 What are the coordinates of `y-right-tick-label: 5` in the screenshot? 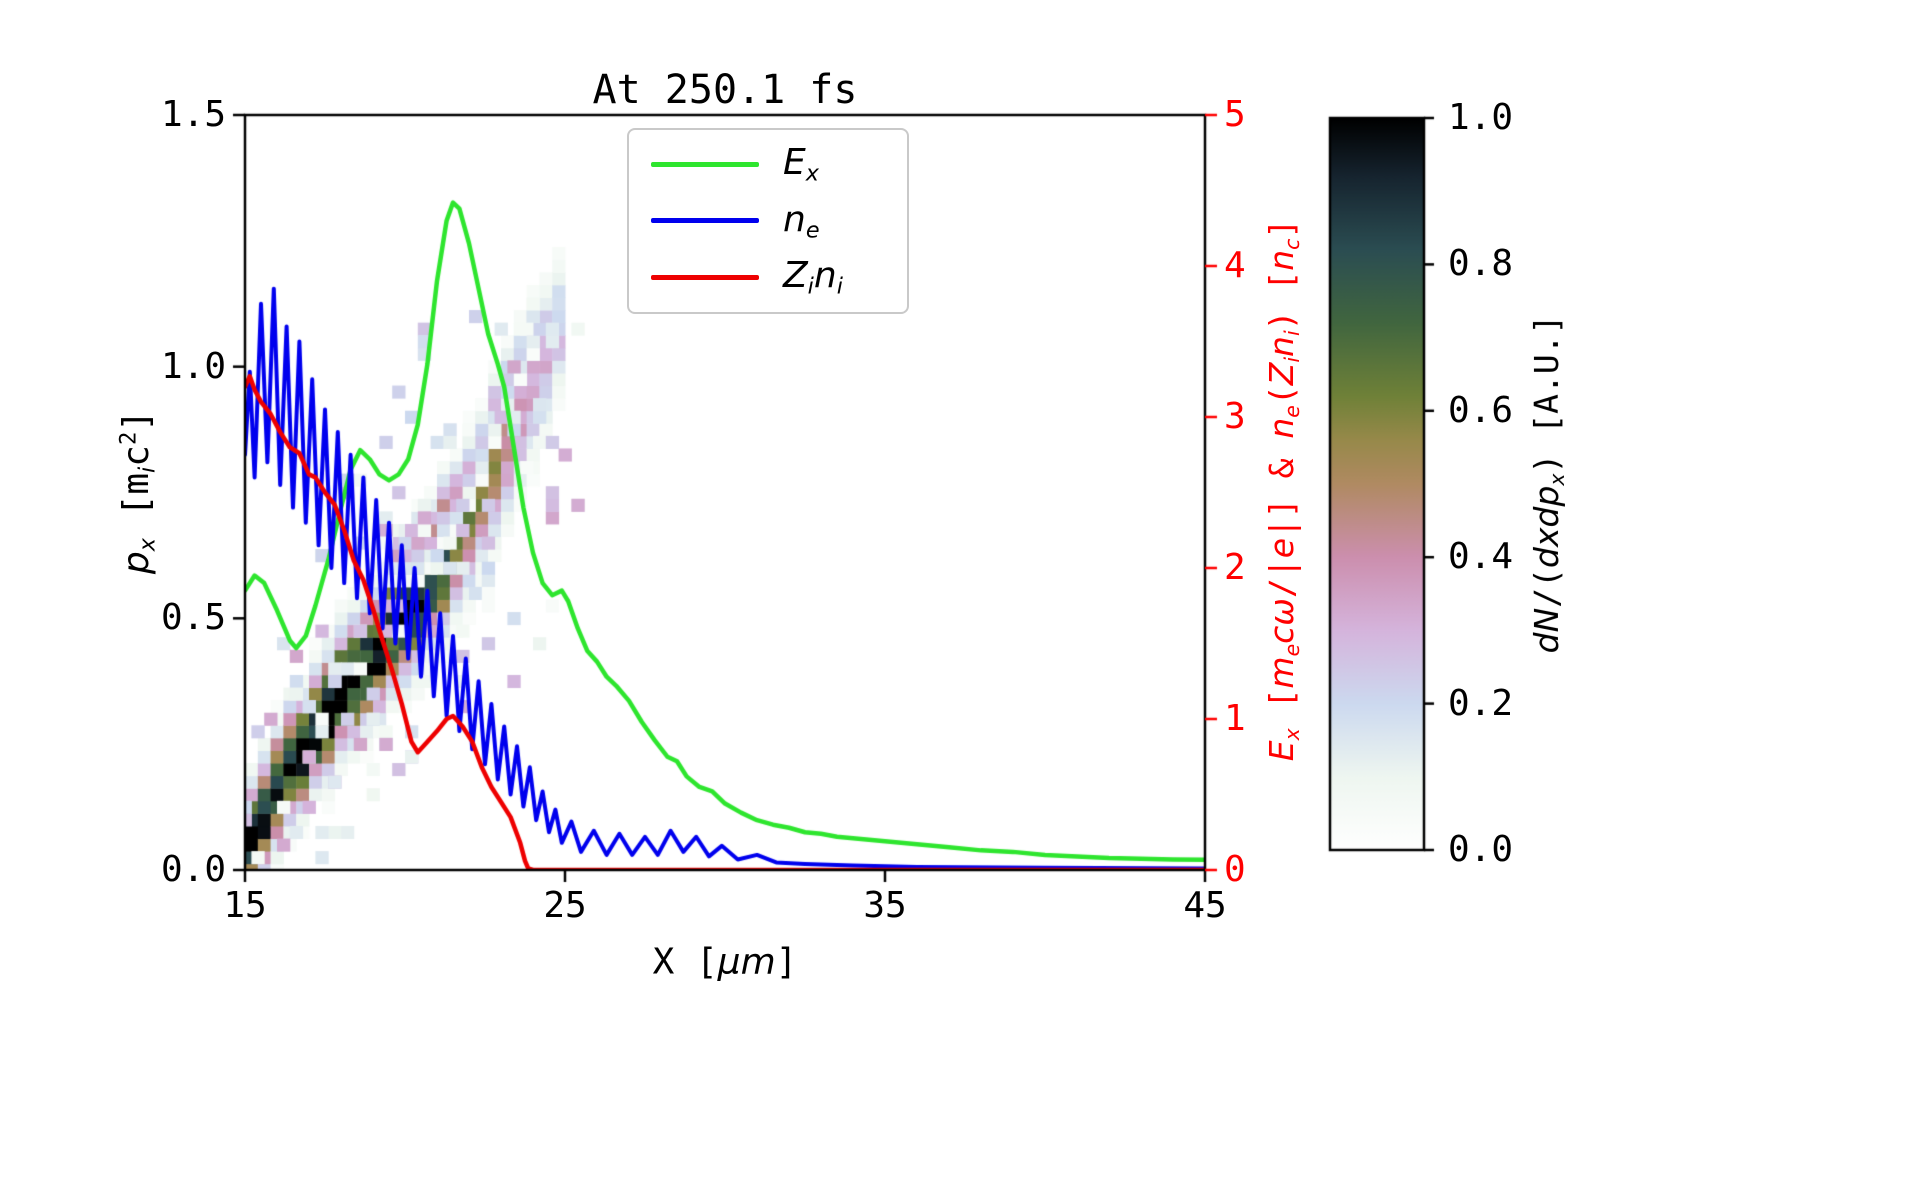 It's located at (1235, 114).